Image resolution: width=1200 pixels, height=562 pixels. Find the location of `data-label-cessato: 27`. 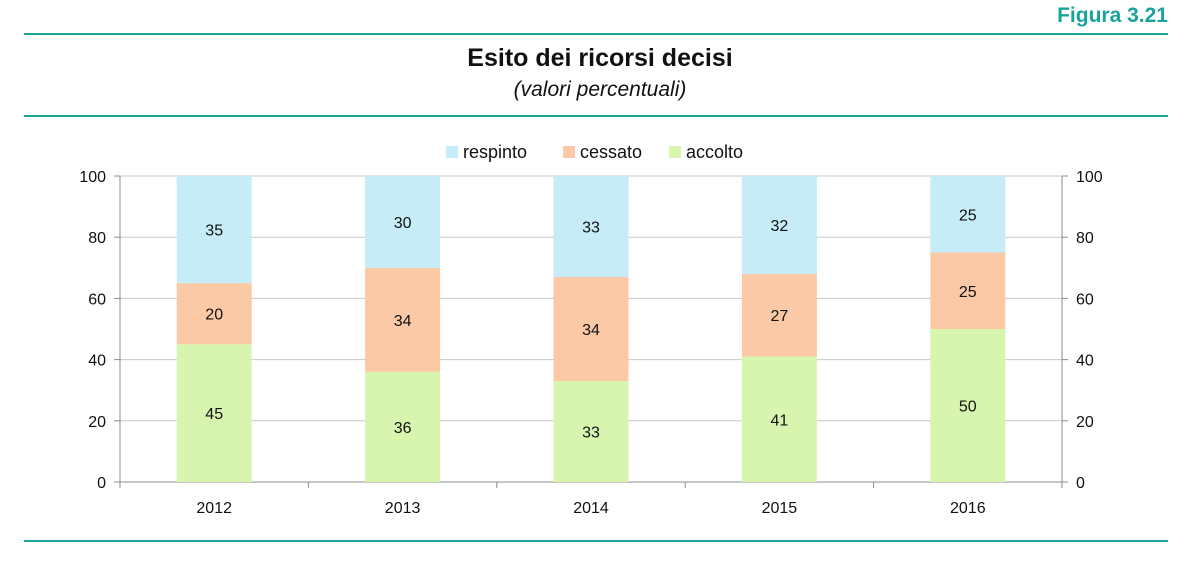

data-label-cessato: 27 is located at coordinates (780, 316).